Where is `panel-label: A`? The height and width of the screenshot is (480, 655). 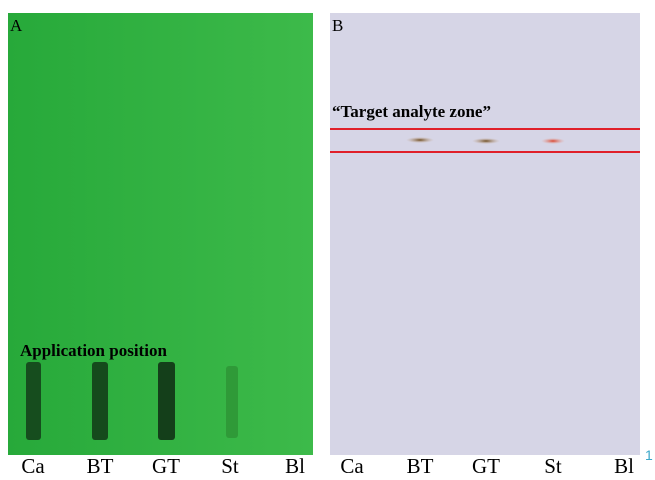 panel-label: A is located at coordinates (16, 25).